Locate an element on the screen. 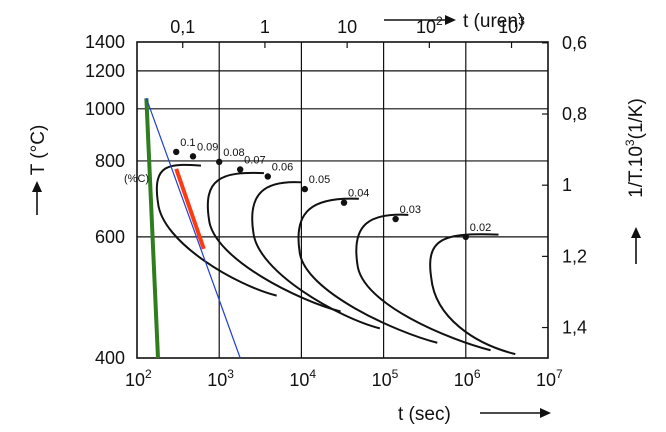 The height and width of the screenshot is (432, 666). bottom-tick-label: 10⁴ is located at coordinates (302, 378).